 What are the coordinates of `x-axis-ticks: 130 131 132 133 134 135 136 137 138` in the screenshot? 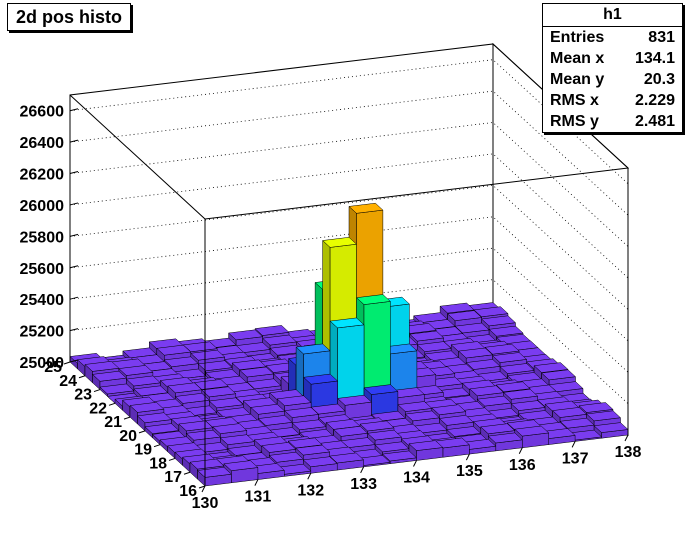 It's located at (416, 473).